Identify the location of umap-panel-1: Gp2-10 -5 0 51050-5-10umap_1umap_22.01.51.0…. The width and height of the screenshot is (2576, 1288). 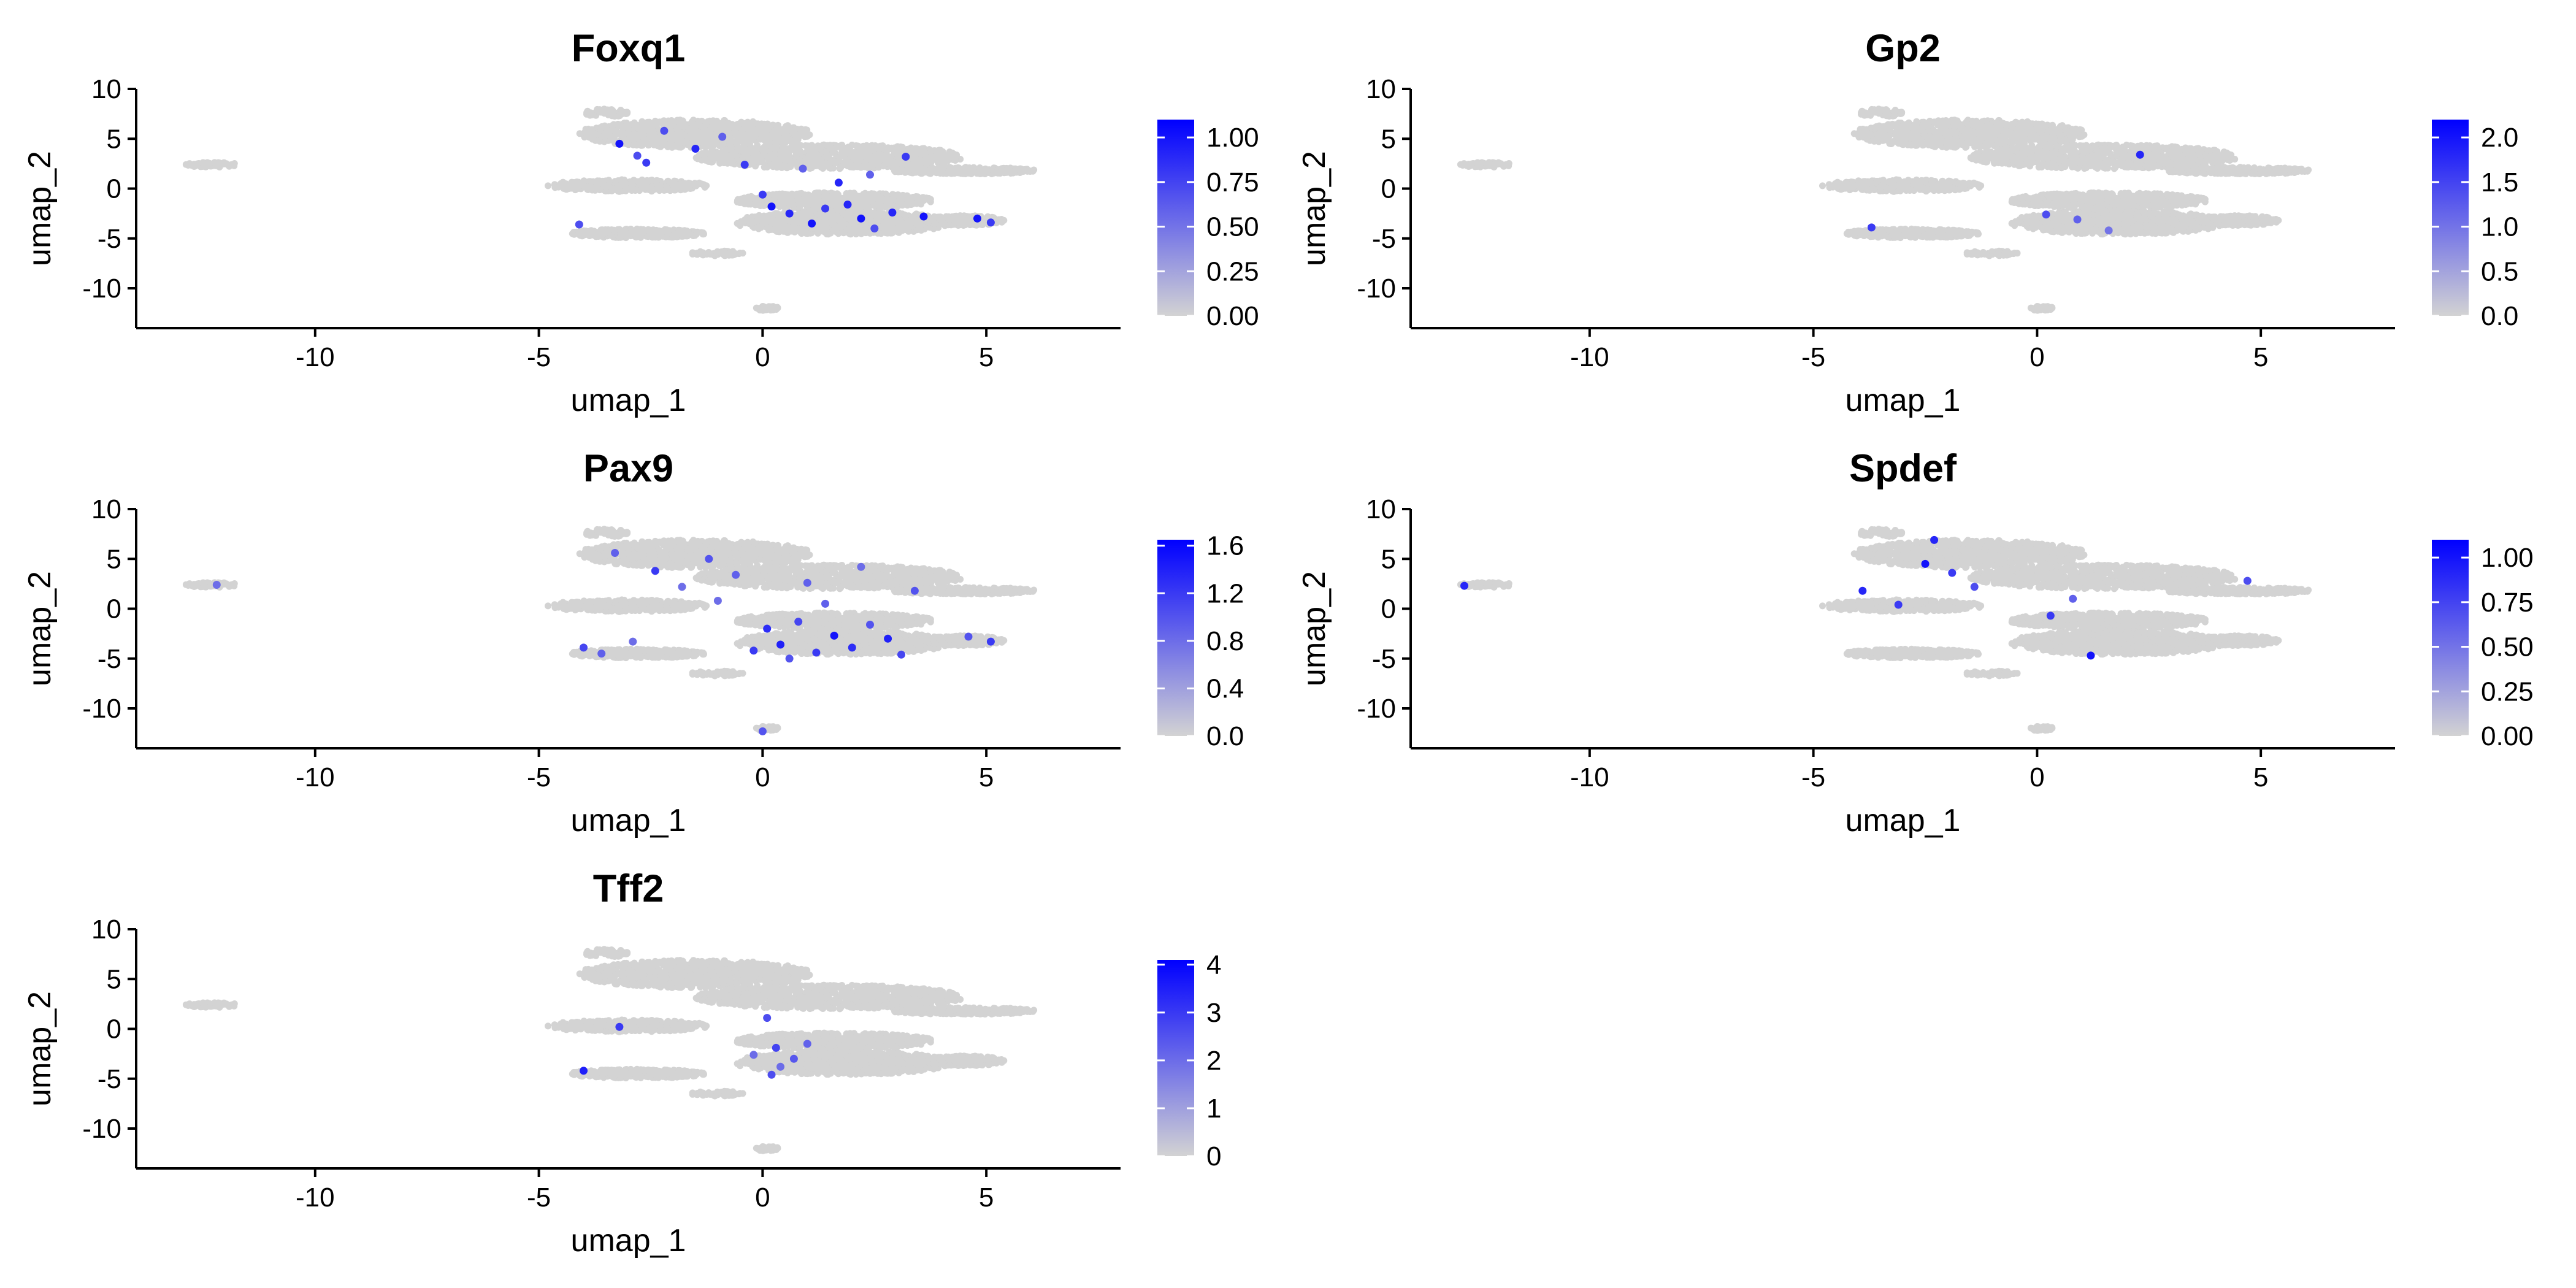
(1907, 222).